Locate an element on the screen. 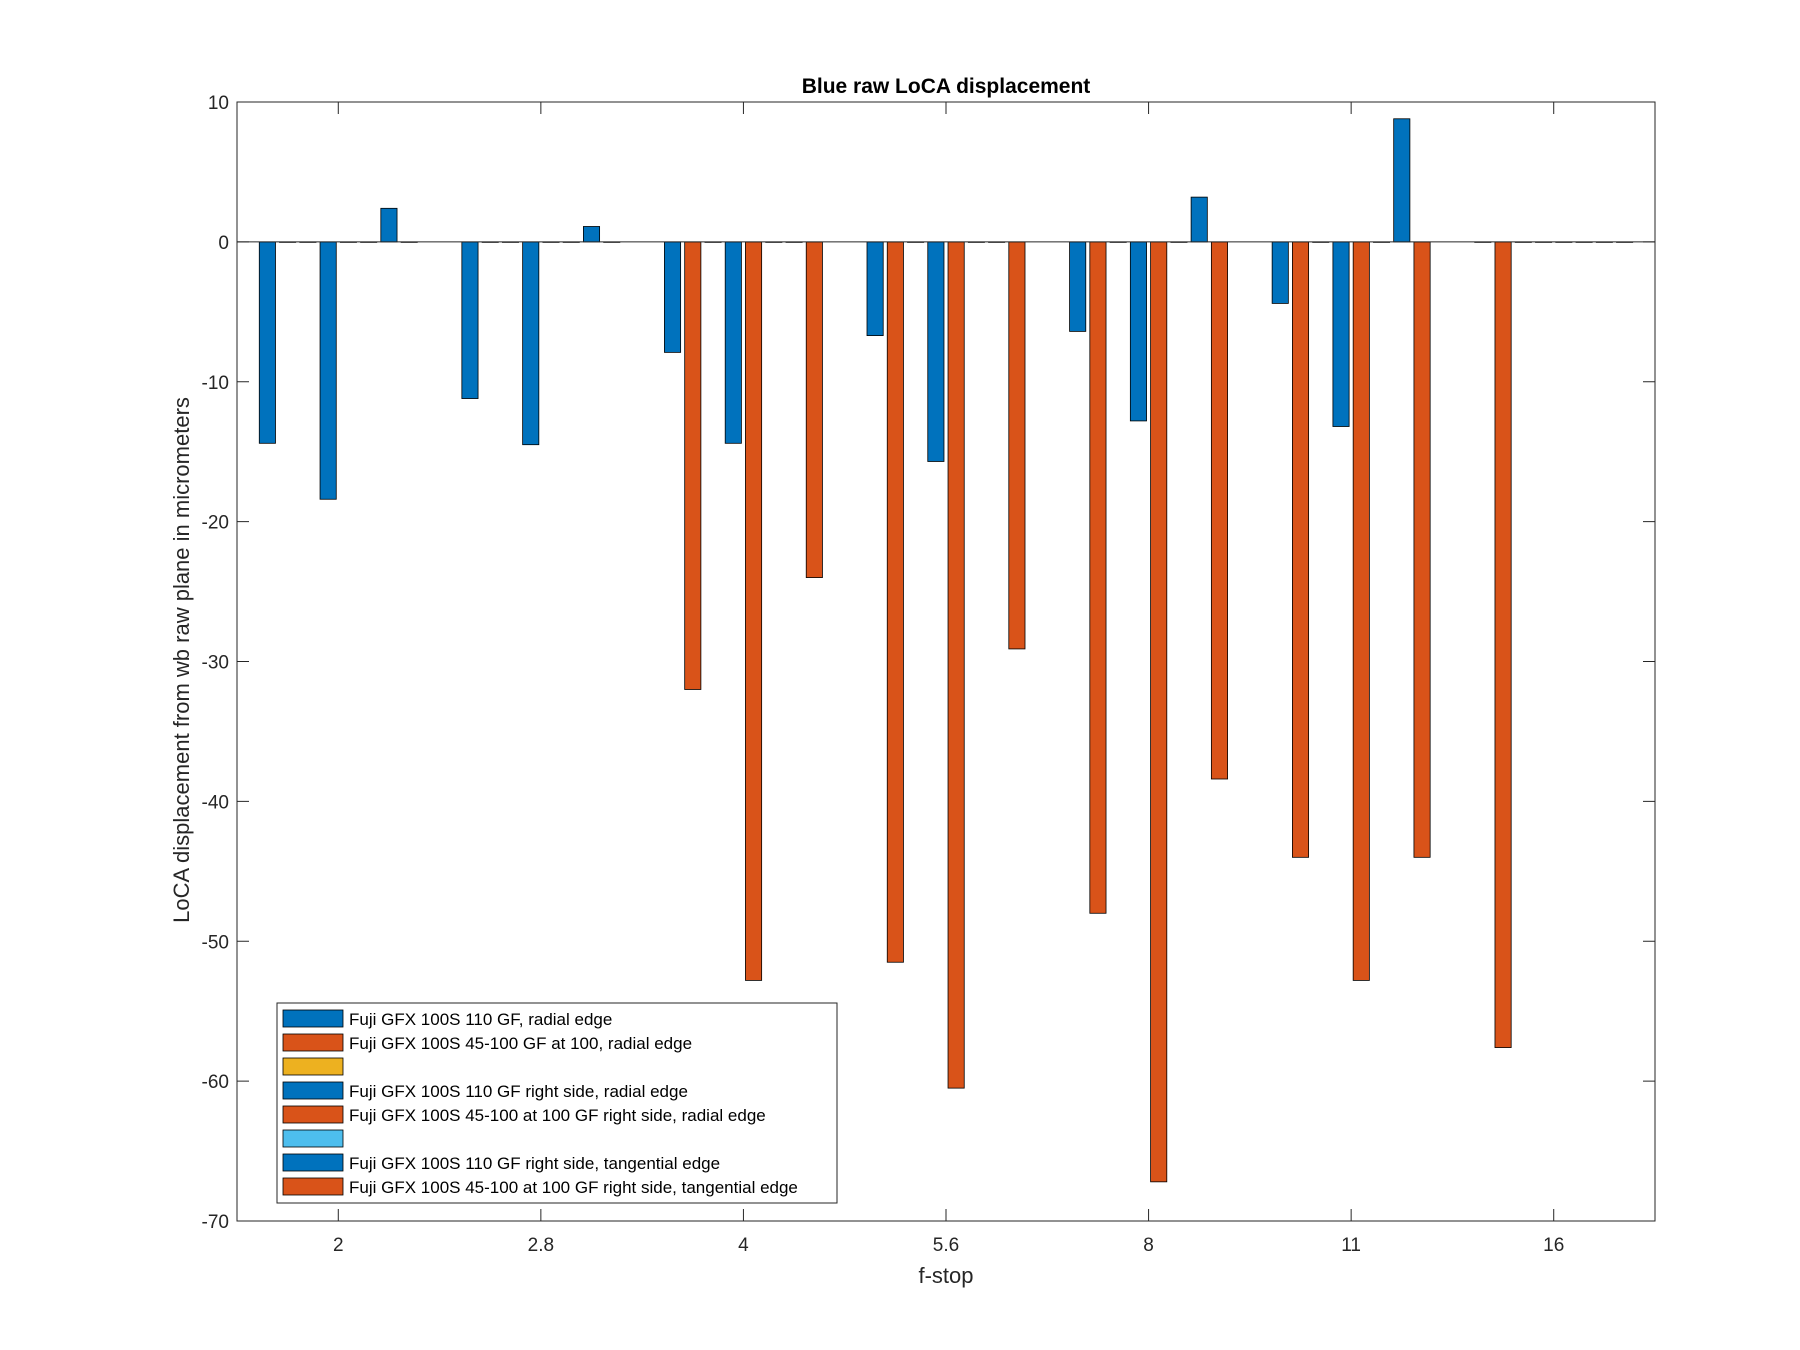 The width and height of the screenshot is (1800, 1350). legend-entry-label: Fuji GFX 100S 110 GF, radial edge is located at coordinates (480, 1019).